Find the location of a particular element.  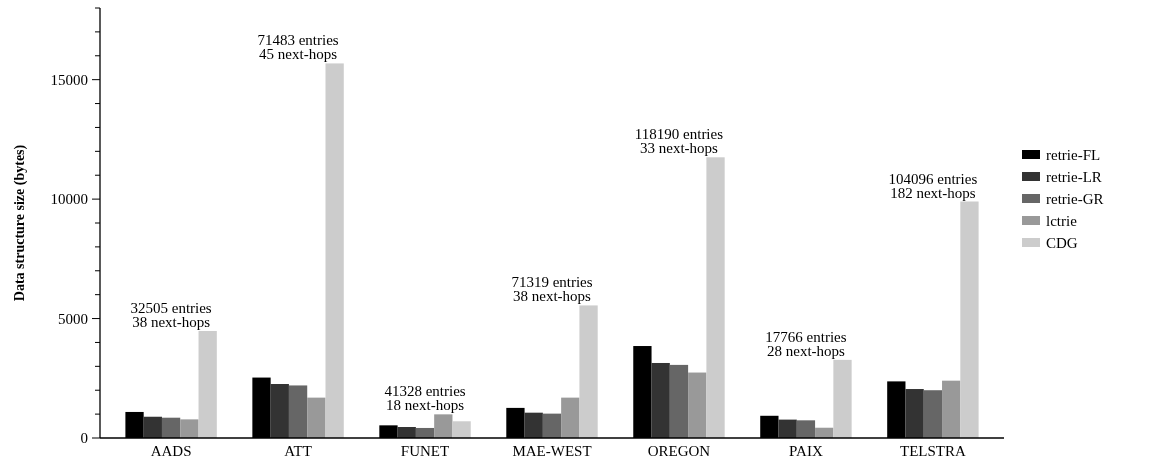

x-tick-label: ATT is located at coordinates (298, 451).